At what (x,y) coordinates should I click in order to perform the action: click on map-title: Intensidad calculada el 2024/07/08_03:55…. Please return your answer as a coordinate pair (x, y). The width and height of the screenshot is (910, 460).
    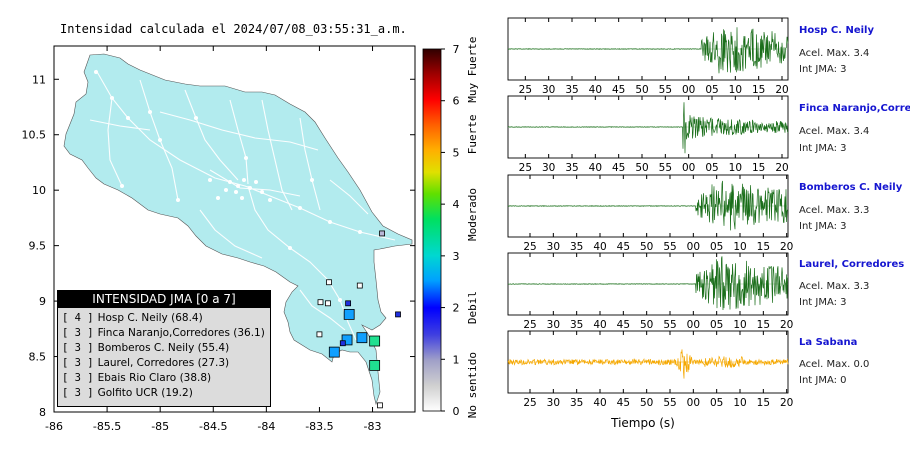
    Looking at the image, I should click on (233, 29).